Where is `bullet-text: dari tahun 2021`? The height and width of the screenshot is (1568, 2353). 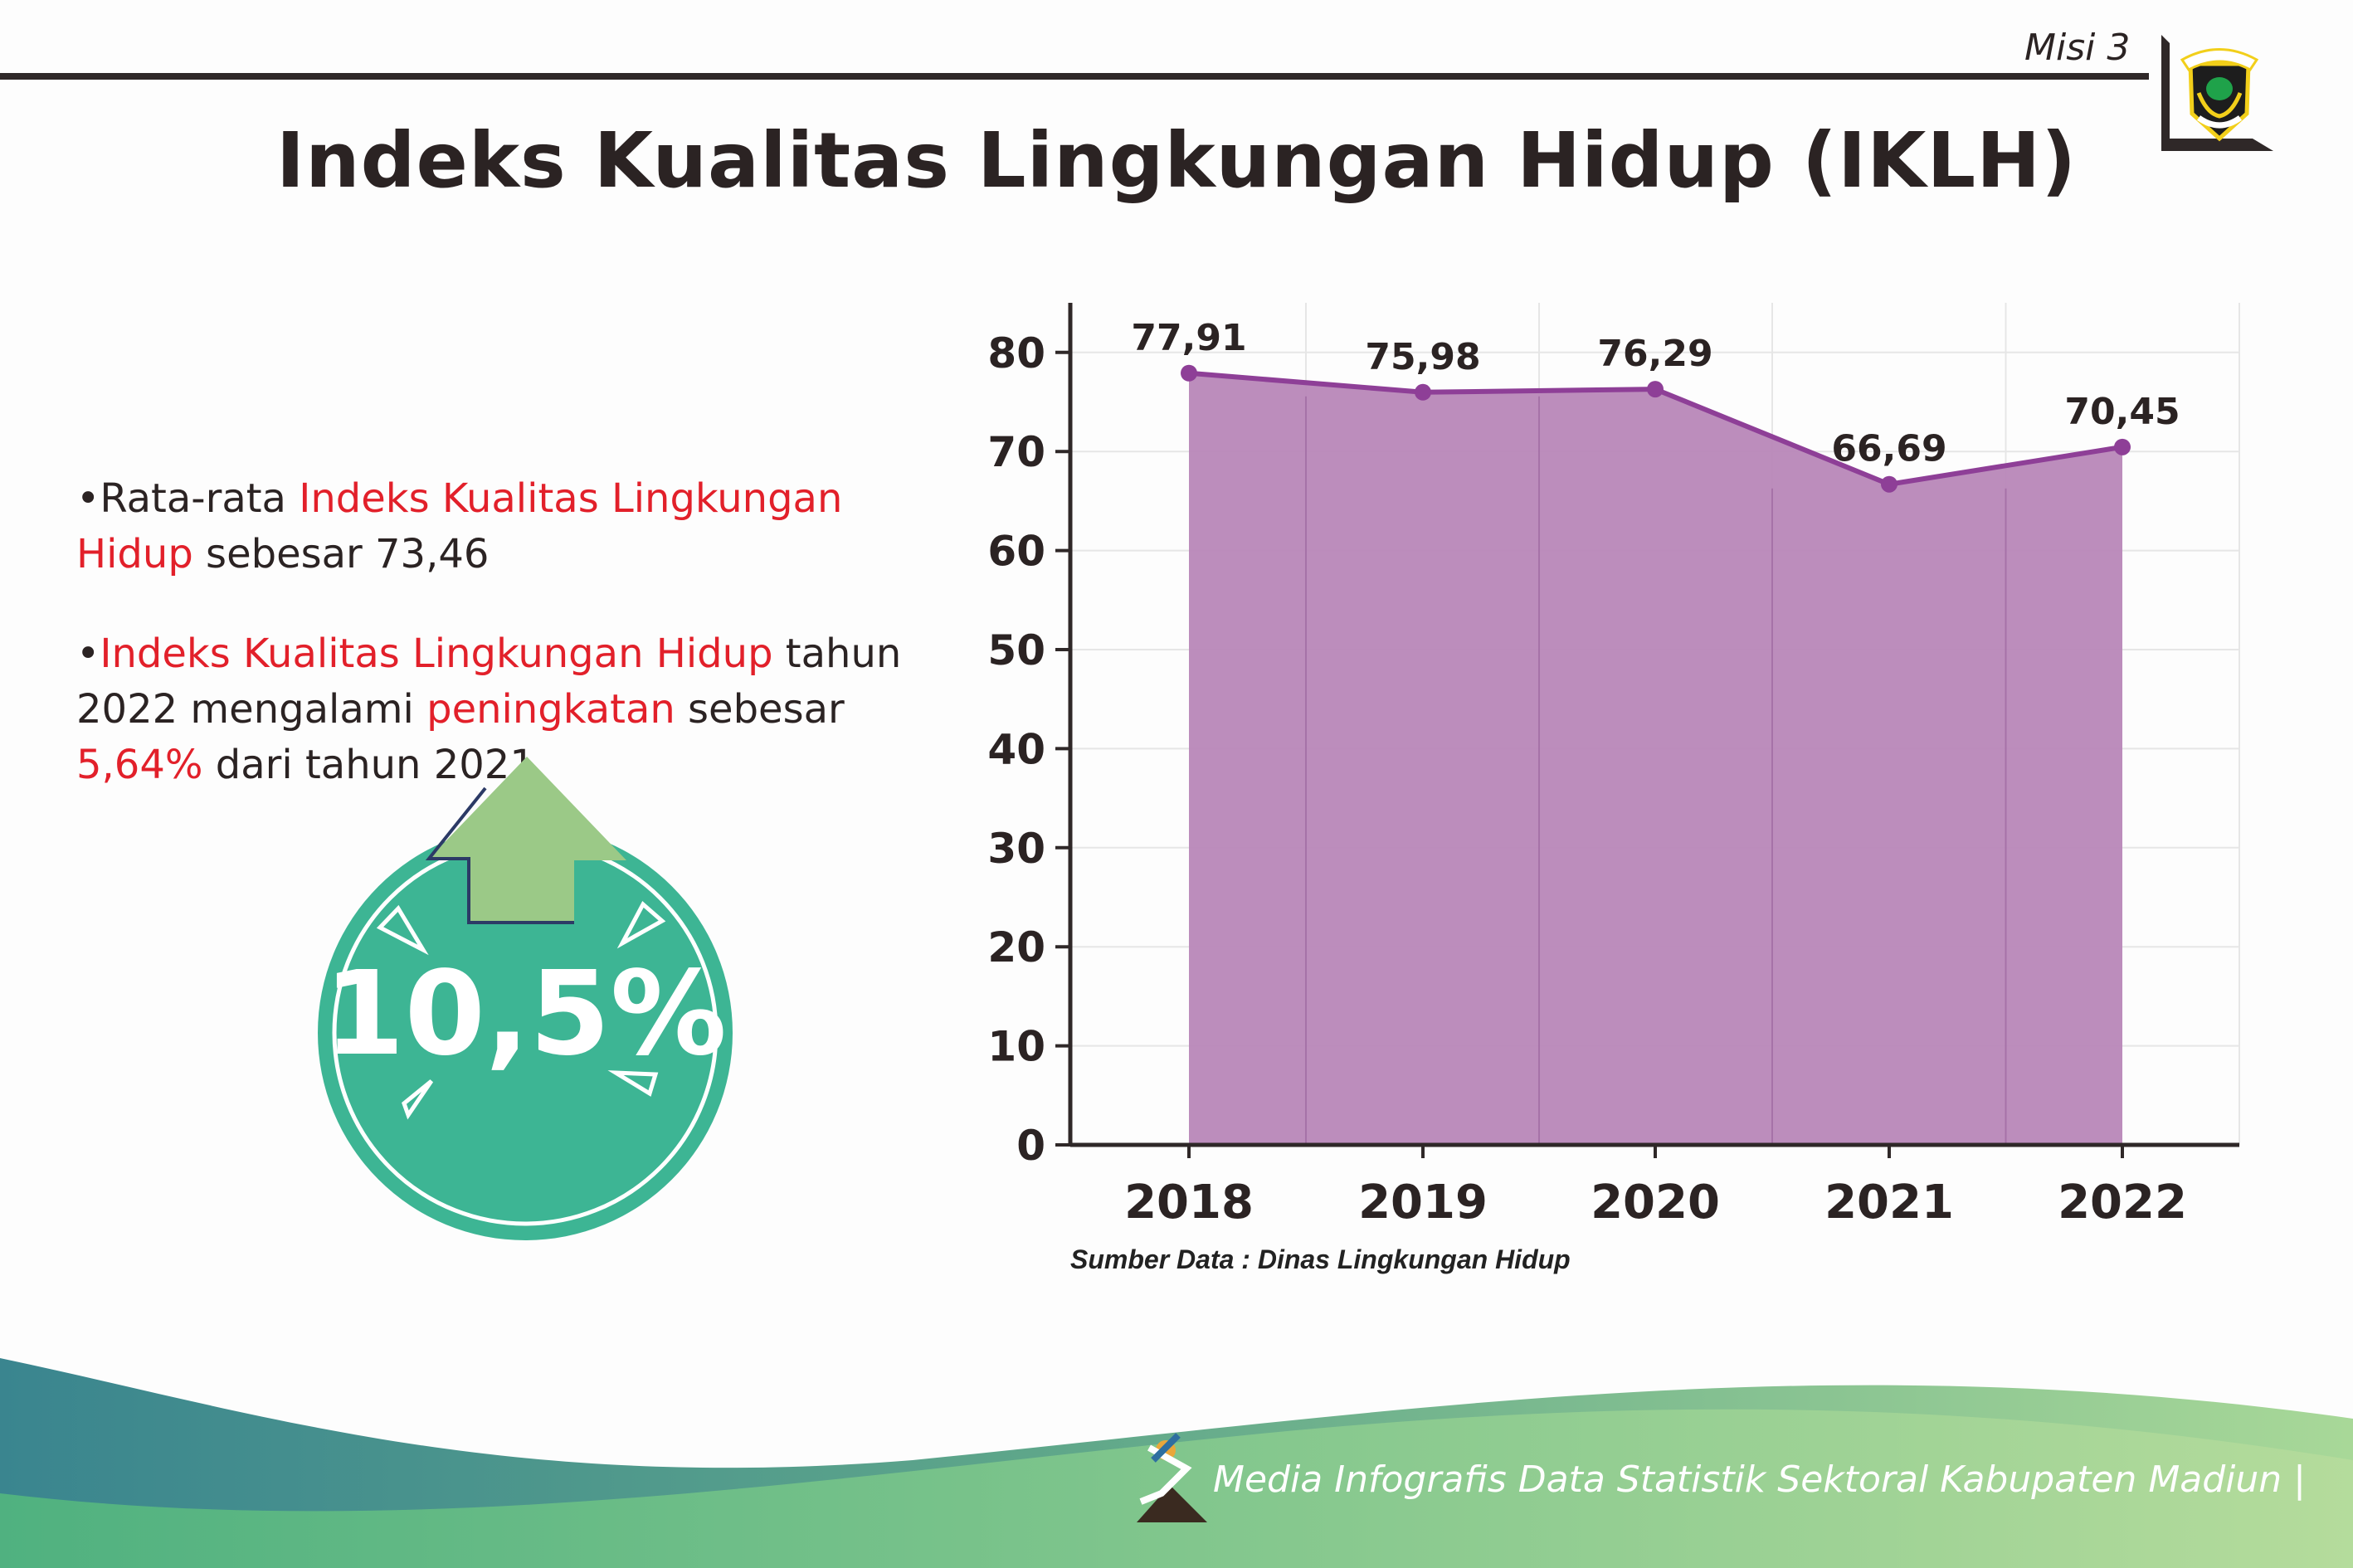
bullet-text: dari tahun 2021 is located at coordinates (368, 765).